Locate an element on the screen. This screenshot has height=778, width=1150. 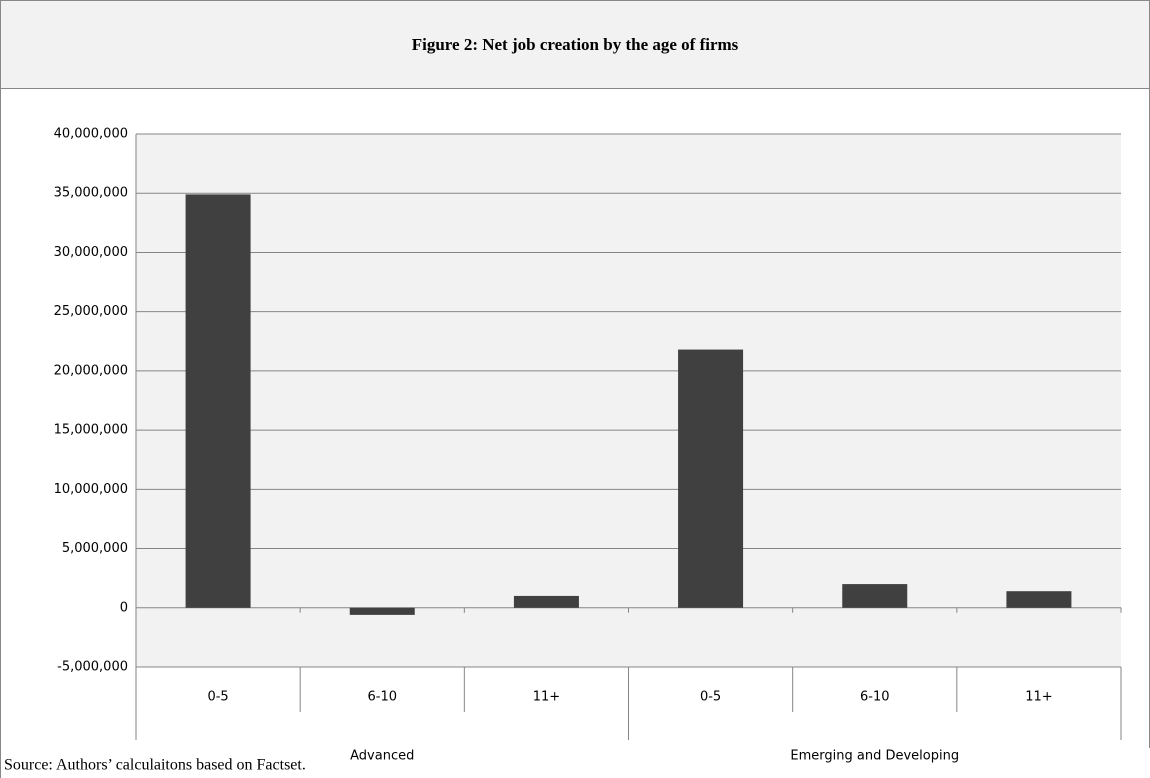
y-tick-label: 35,000,000 is located at coordinates (91, 193).